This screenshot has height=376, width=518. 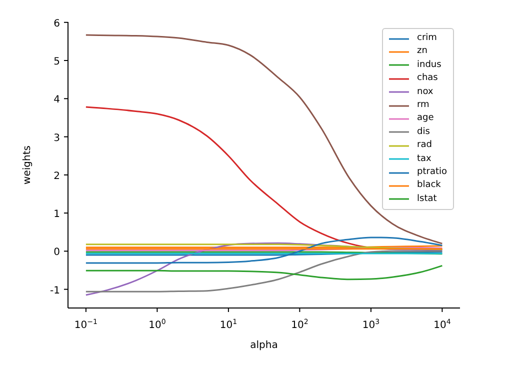 I want to click on y-tick-label: 5, so click(x=57, y=62).